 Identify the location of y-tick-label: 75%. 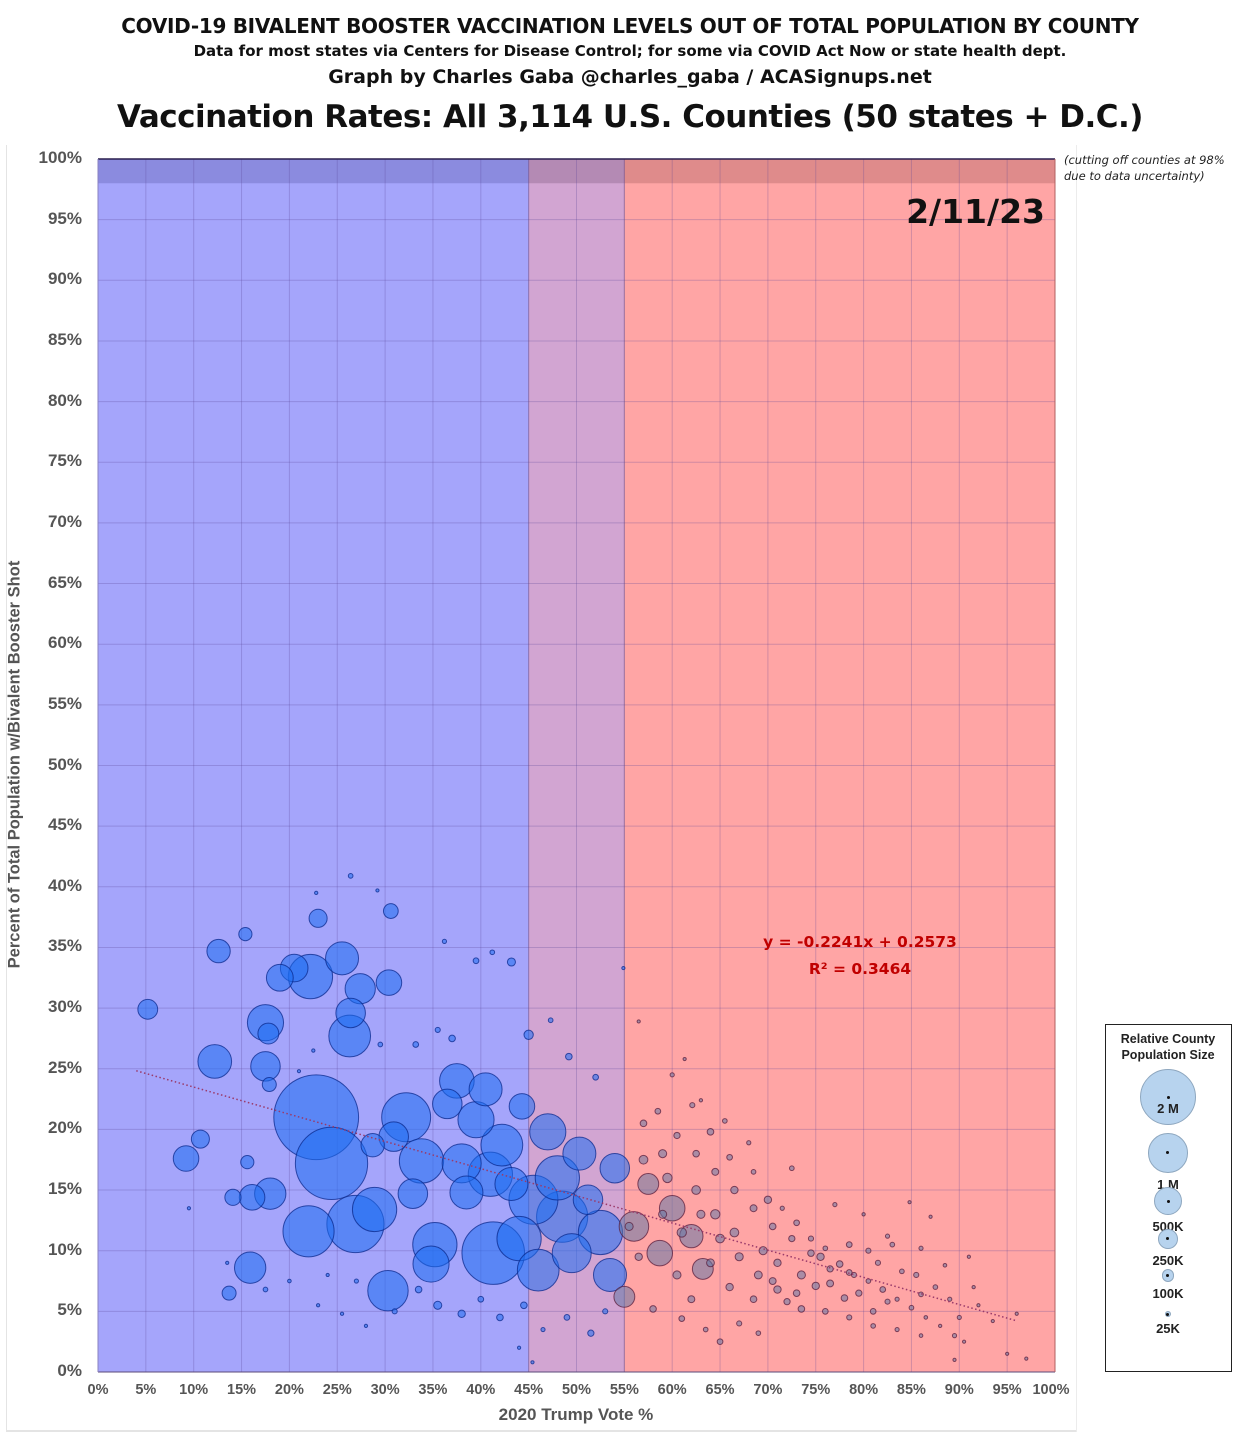
(64, 461).